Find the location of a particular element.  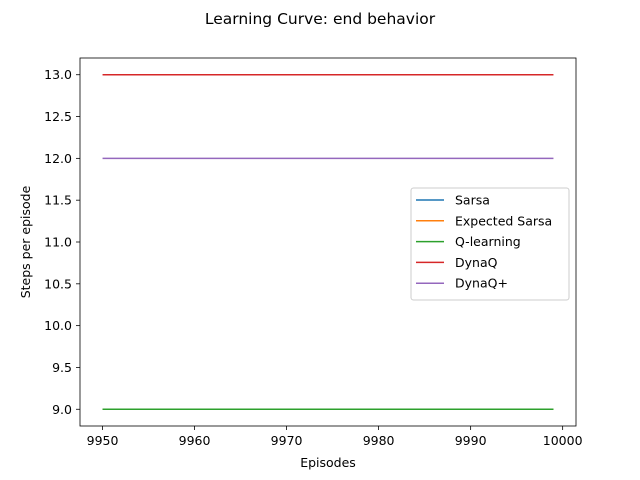

legend-label: Q-learning is located at coordinates (488, 241).